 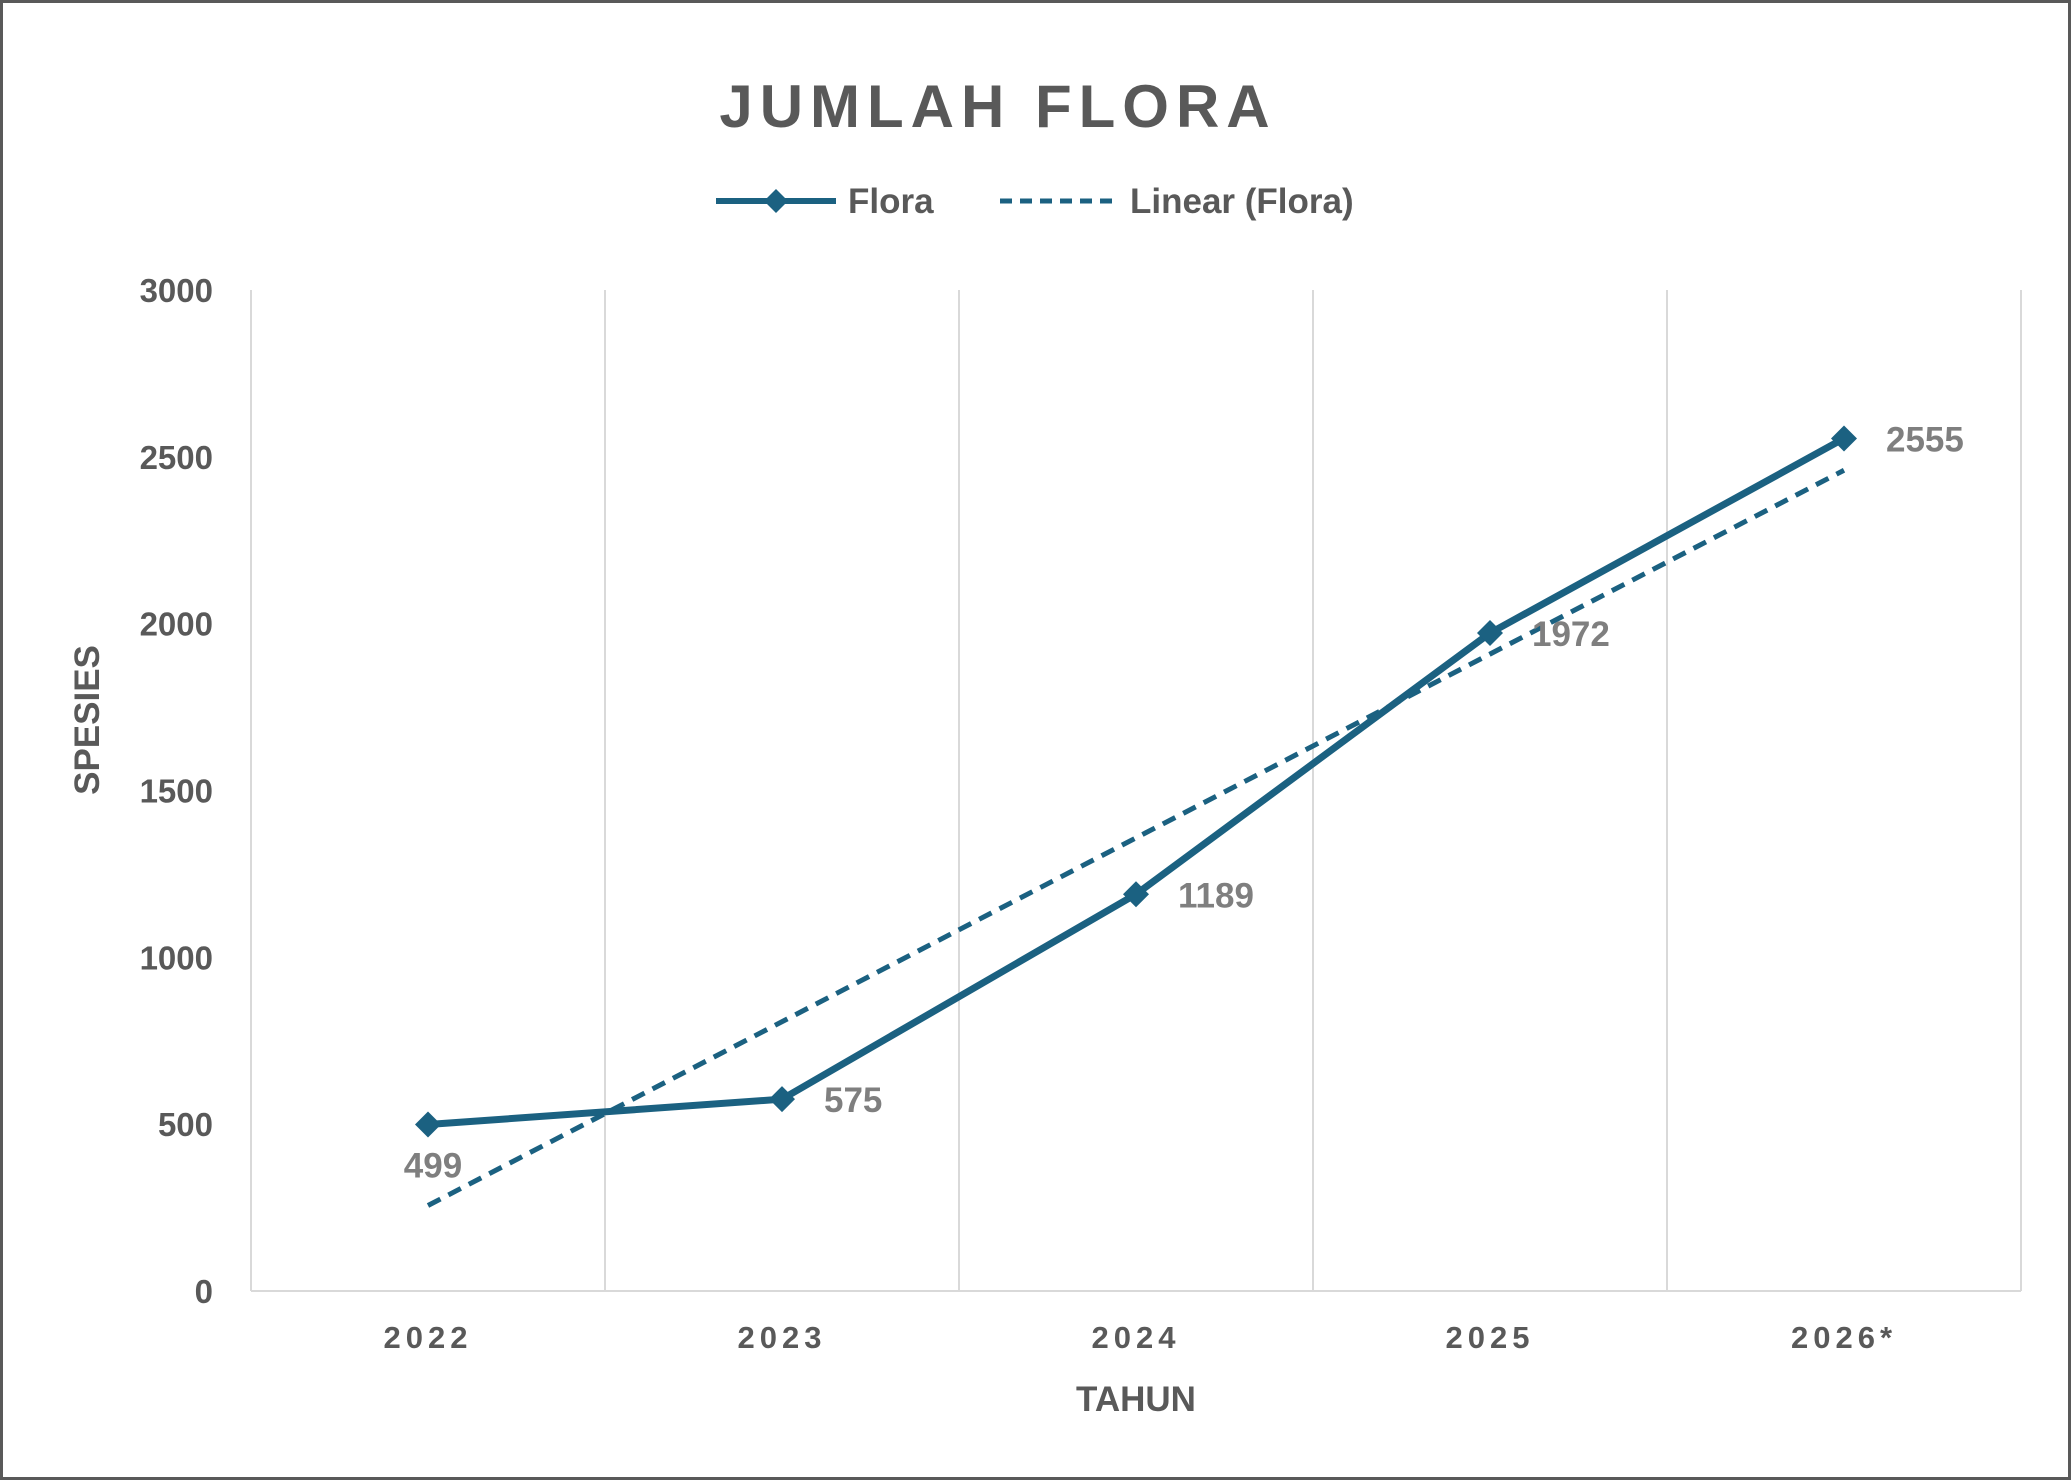 I want to click on y-axis: 0 500 1000 1500 2000 2500 3000, so click(x=176, y=791).